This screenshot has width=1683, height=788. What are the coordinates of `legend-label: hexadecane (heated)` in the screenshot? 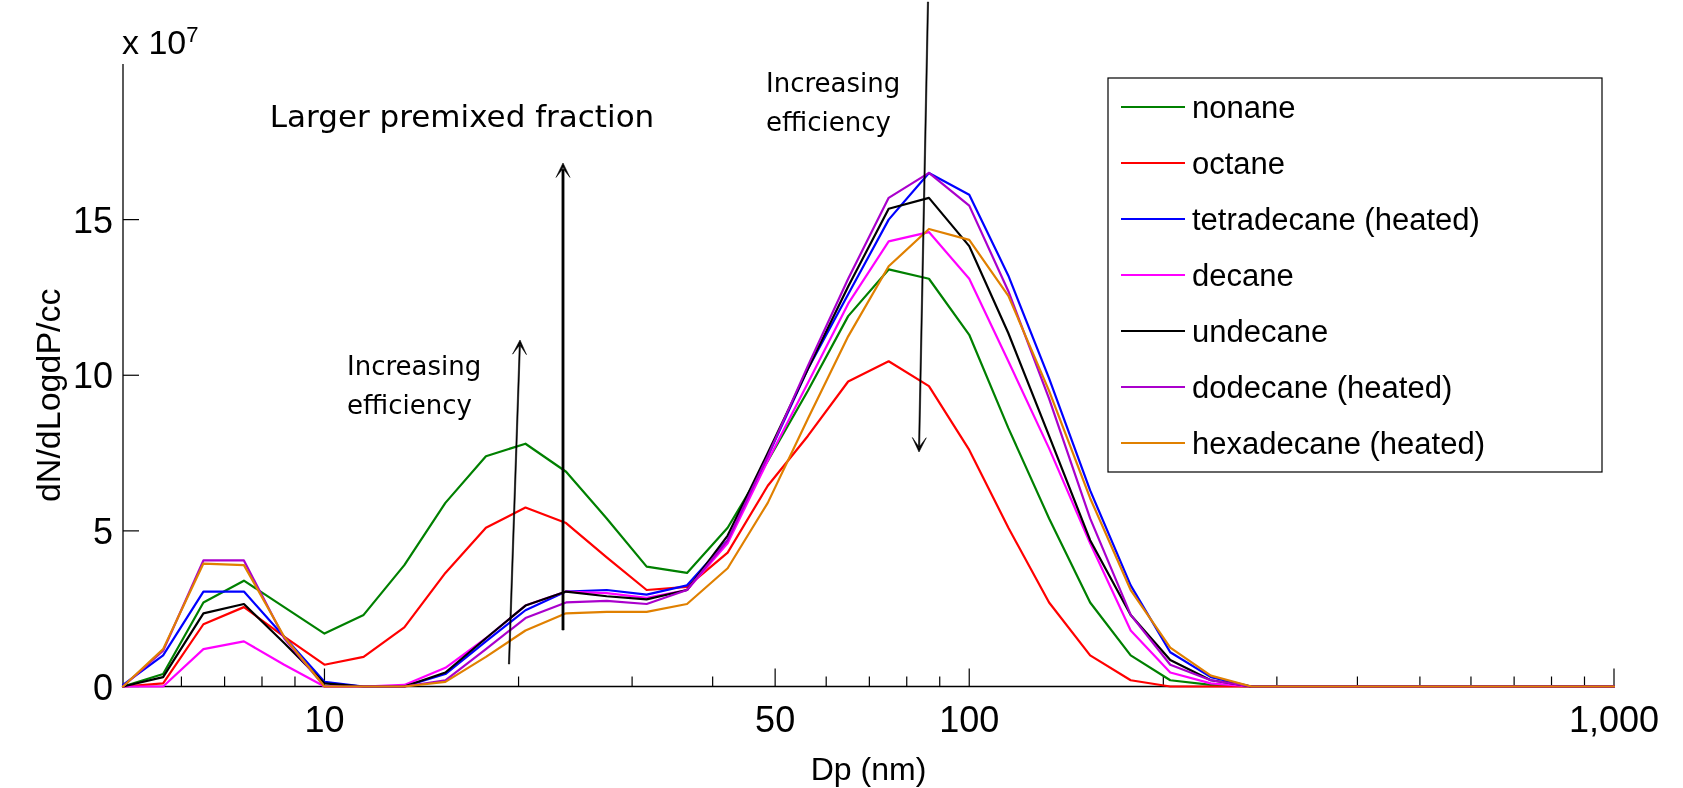 It's located at (1339, 443).